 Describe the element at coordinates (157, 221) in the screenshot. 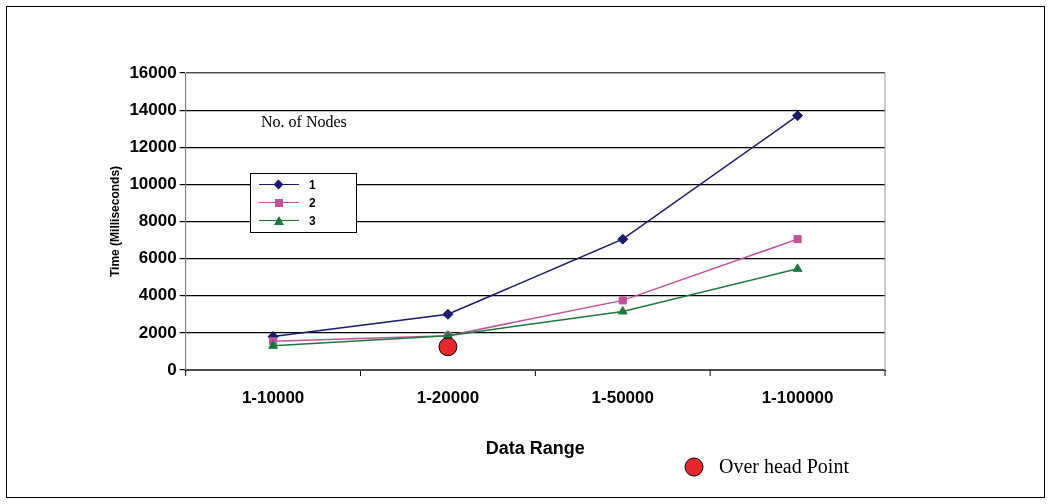

I see `y-tick-label: 8000` at that location.